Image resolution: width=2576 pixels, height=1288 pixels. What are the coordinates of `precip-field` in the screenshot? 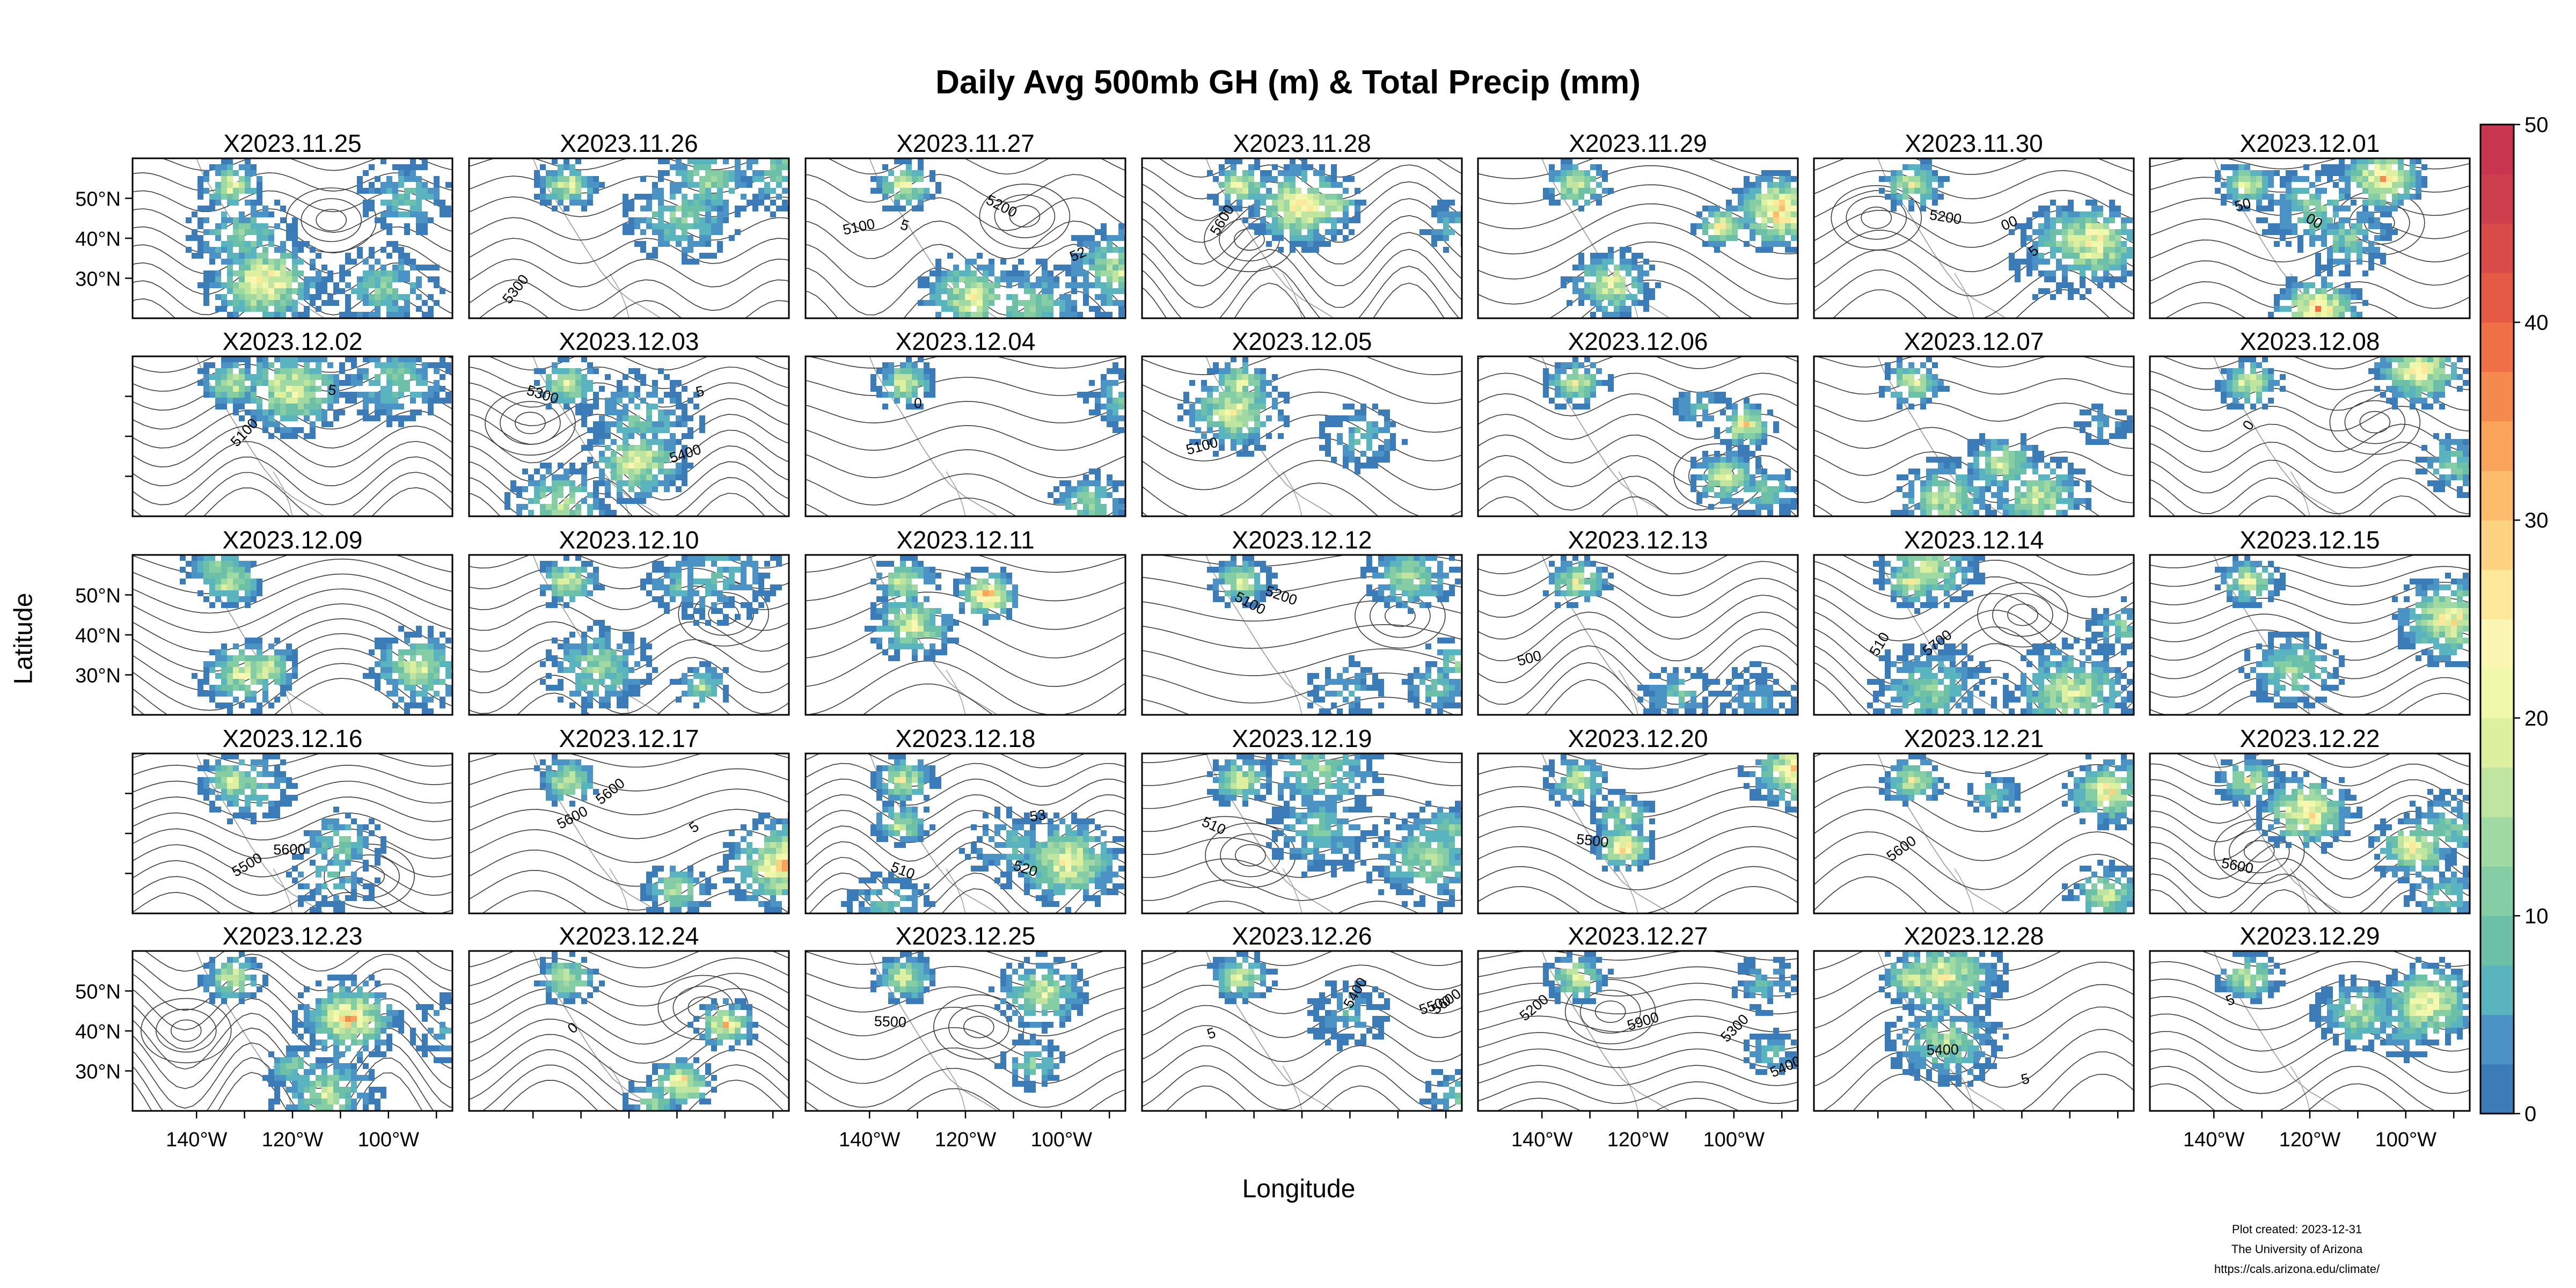 It's located at (1670, 238).